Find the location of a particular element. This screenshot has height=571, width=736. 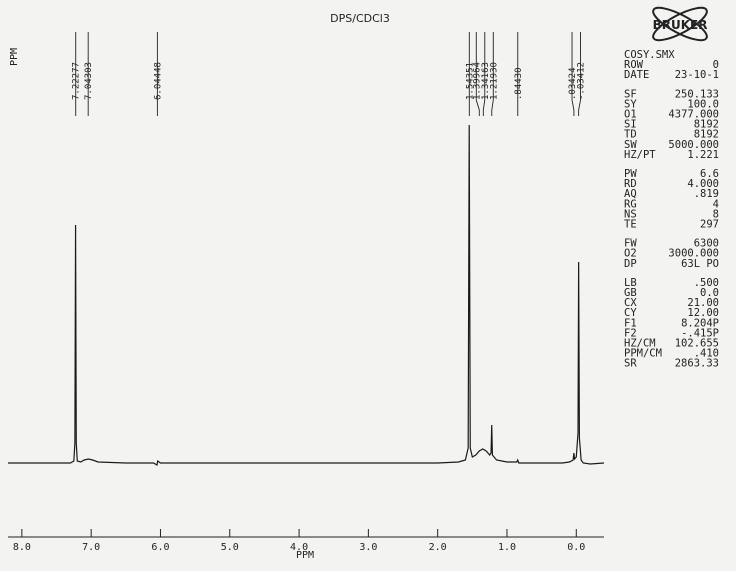

x-tick-label: 1.0 is located at coordinates (507, 547).